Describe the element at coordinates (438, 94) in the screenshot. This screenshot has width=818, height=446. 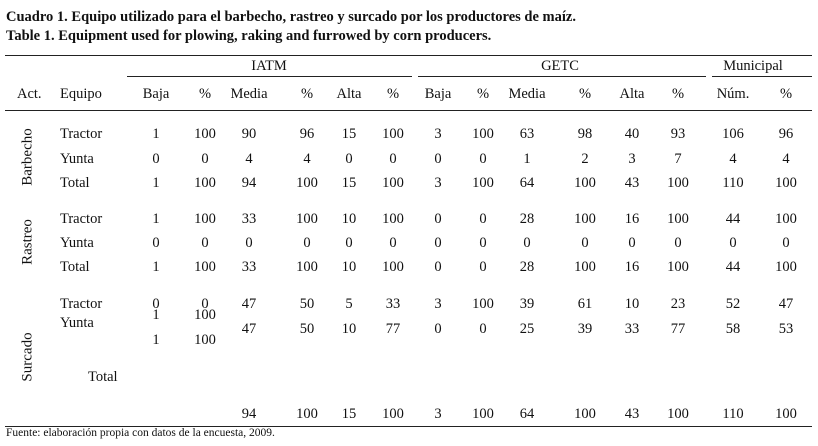
I see `column-header: Baja` at that location.